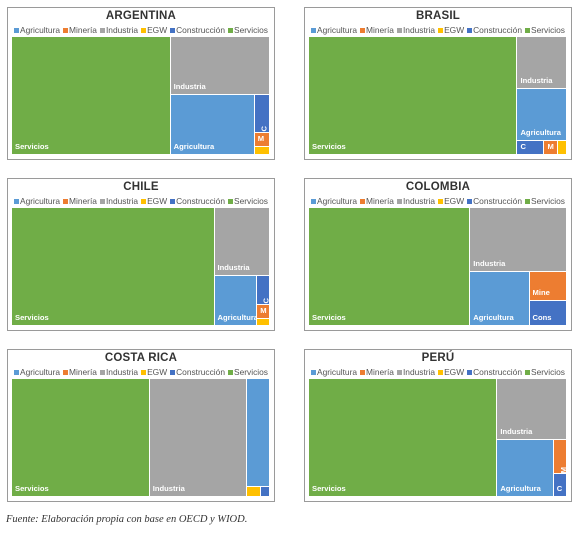  Describe the element at coordinates (141, 187) in the screenshot. I see `chart-title: CHILE` at that location.